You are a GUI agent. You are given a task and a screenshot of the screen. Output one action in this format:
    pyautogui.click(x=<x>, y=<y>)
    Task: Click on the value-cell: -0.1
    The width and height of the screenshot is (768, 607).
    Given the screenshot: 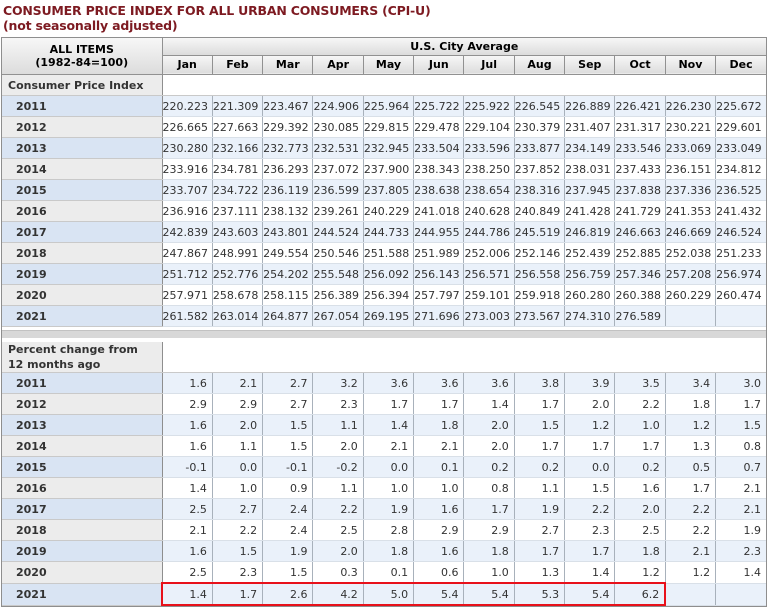 What is the action you would take?
    pyautogui.click(x=288, y=467)
    